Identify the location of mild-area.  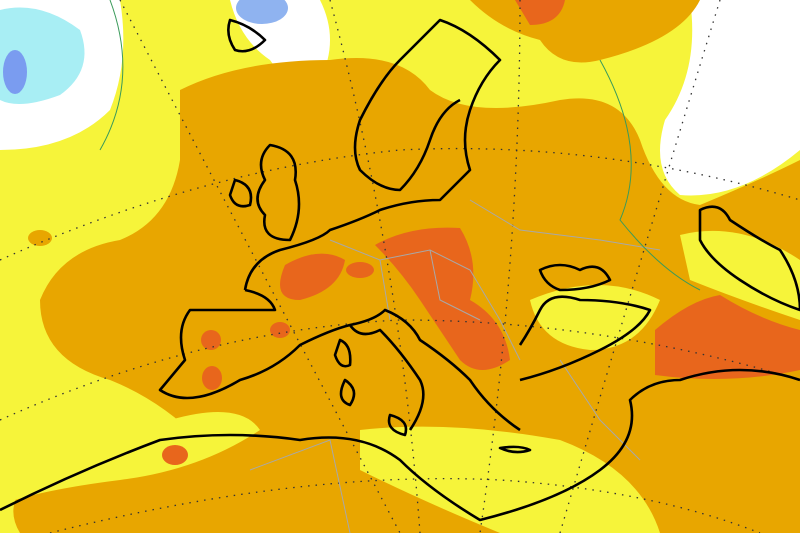
(510, 479).